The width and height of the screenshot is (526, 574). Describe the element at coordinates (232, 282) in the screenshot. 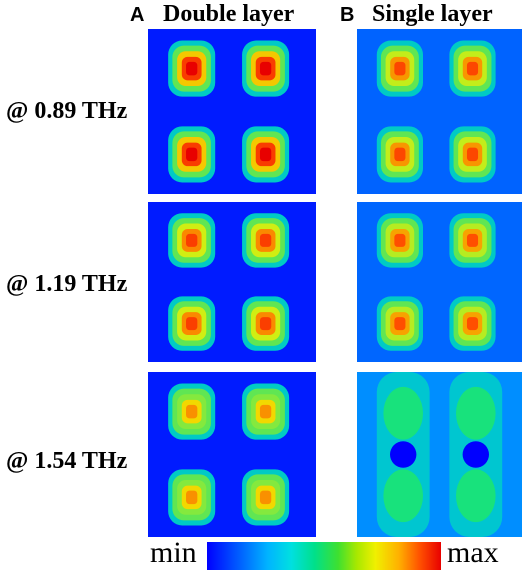

I see `field-map-double-layer-1-19-thz` at that location.